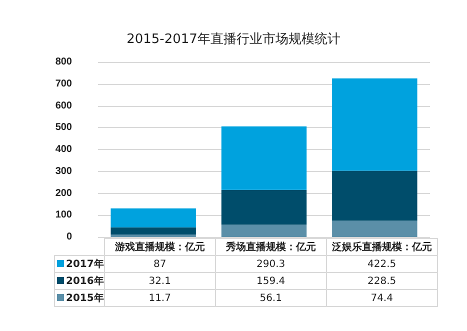 Image resolution: width=467 pixels, height=331 pixels. I want to click on chart-title: 2015-2017年直播行业市场规模统计, so click(233, 39).